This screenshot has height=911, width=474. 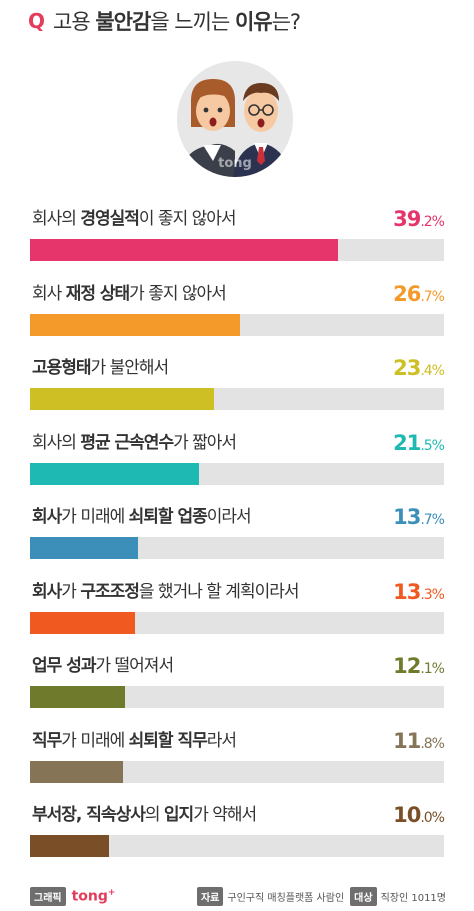 I want to click on bar-value-label: 10.0%, so click(x=419, y=815).